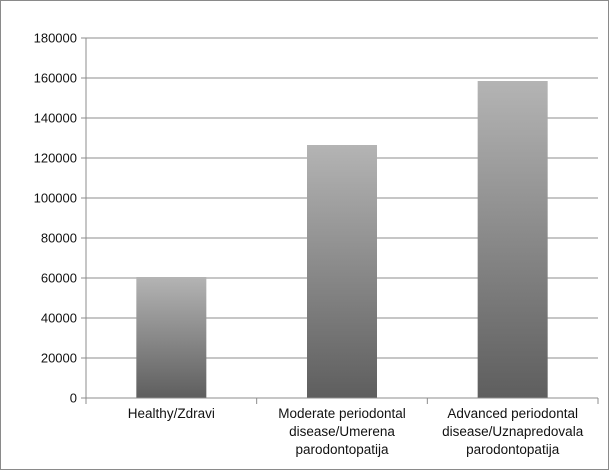  I want to click on y-tick-label: 140000, so click(55, 118).